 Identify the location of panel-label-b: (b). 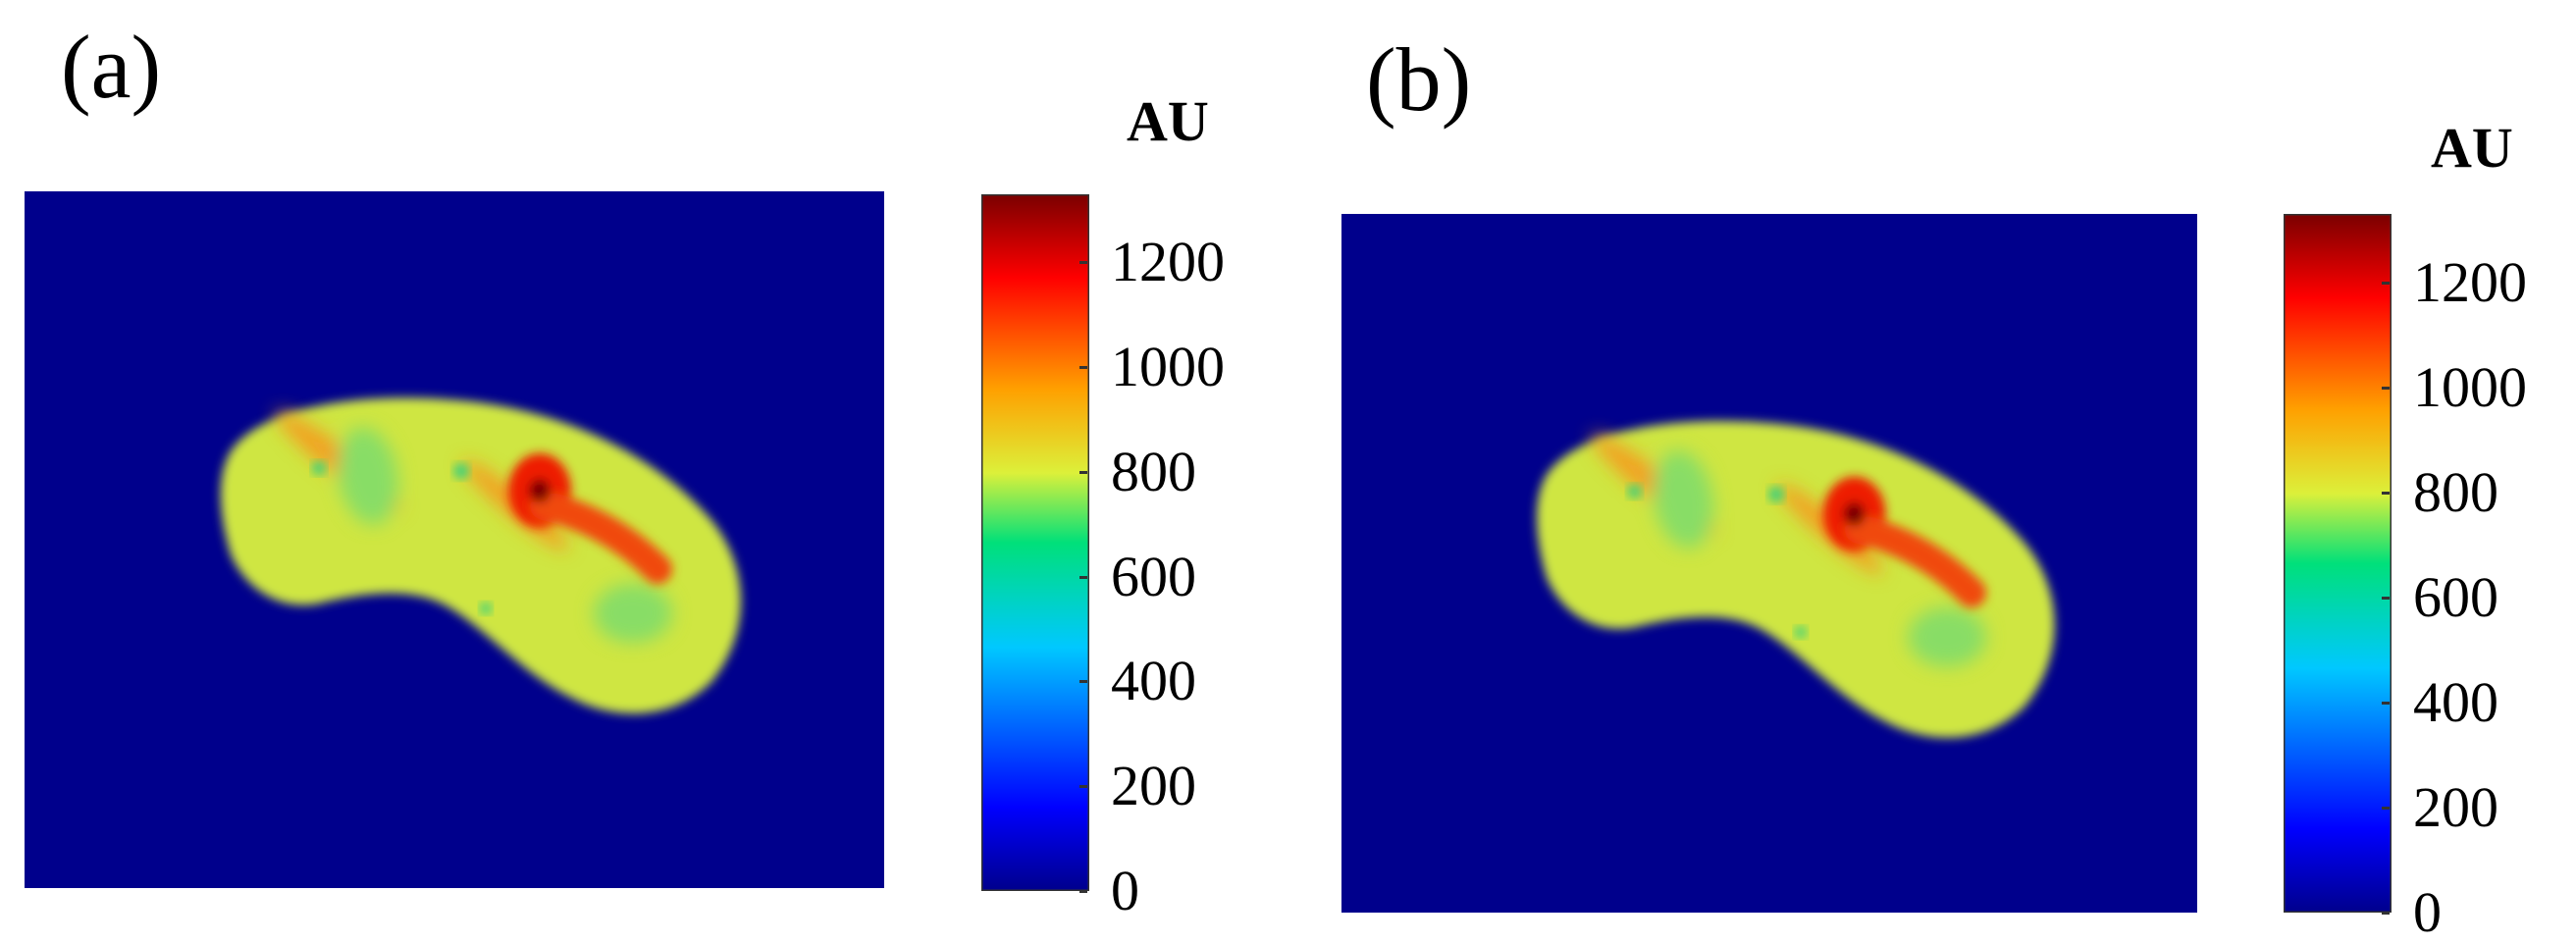
(1419, 80).